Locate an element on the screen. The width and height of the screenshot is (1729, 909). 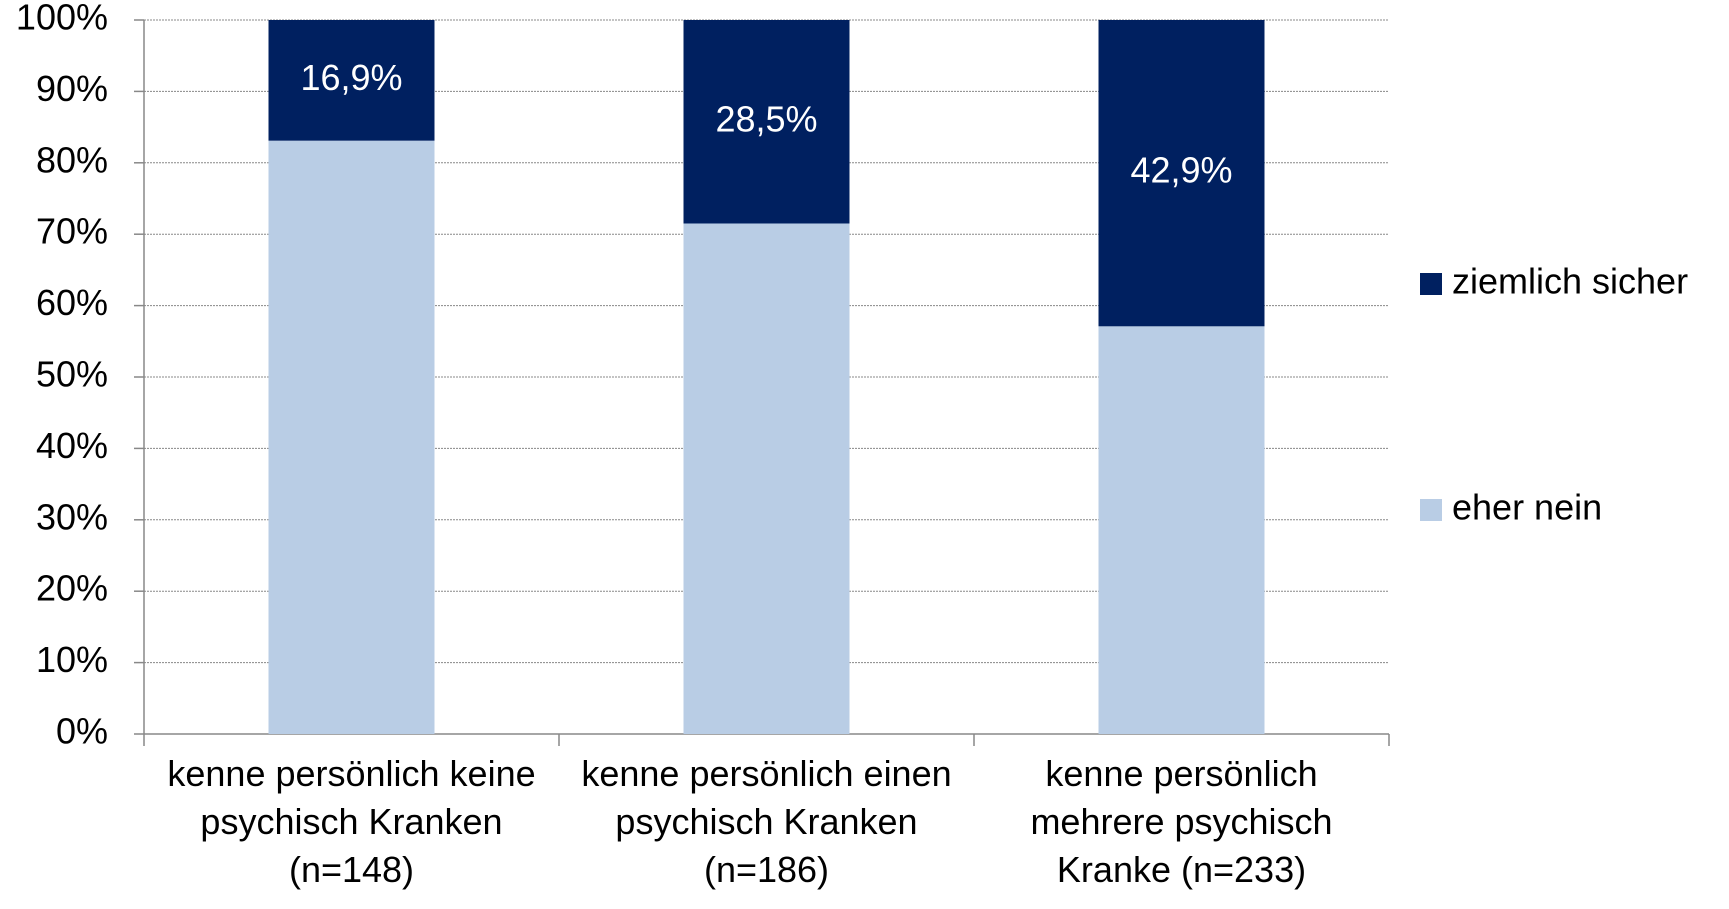
y-tick-label: 80% is located at coordinates (72, 159).